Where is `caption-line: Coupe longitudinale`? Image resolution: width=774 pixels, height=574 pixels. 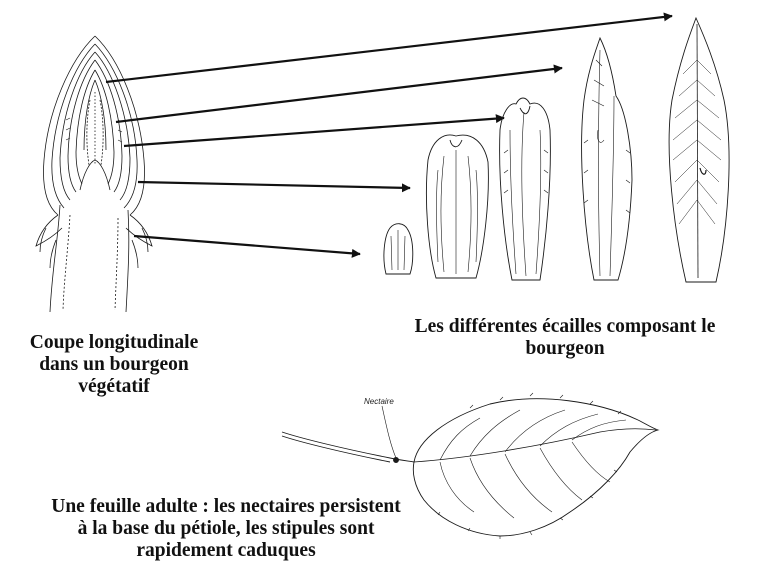
caption-line: Coupe longitudinale is located at coordinates (114, 342).